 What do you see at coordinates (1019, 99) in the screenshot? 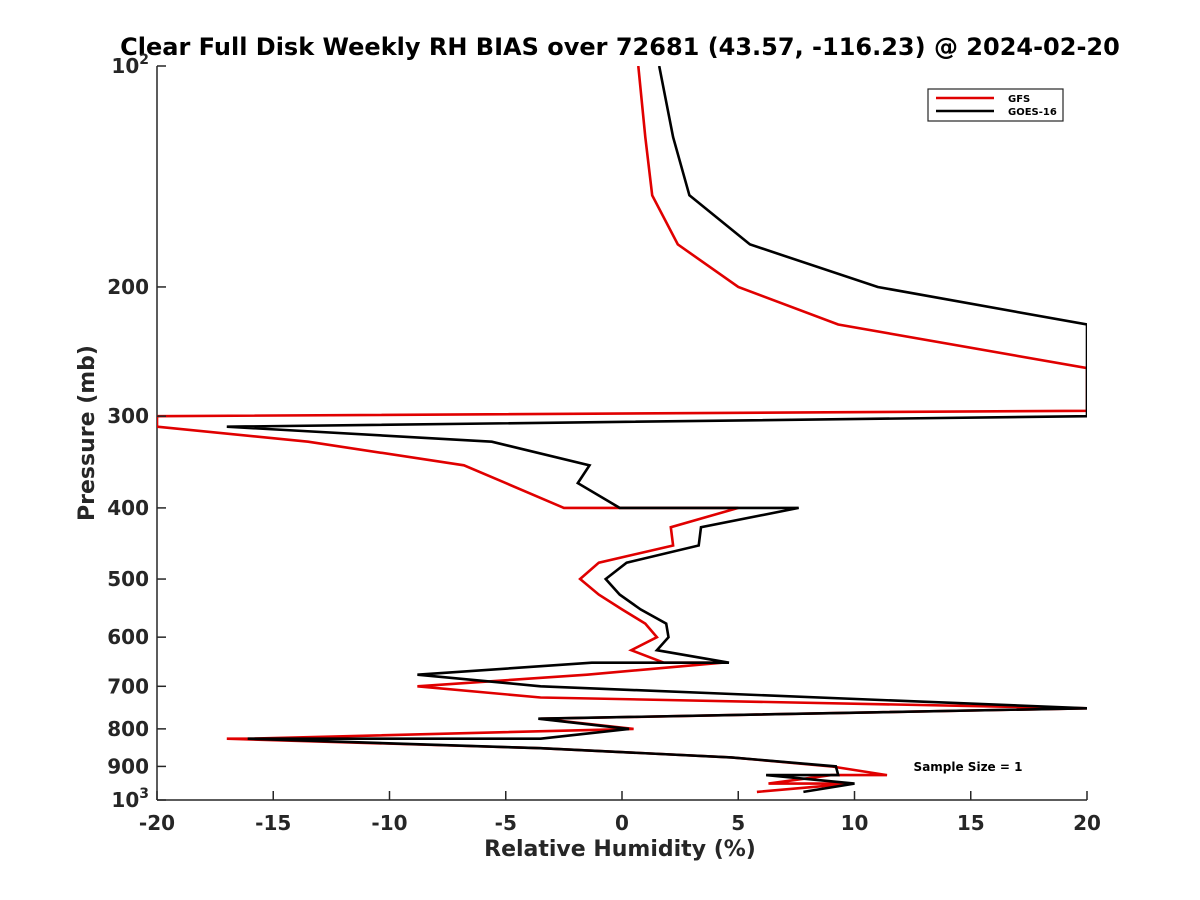
I see `legend-label: GFS` at bounding box center [1019, 99].